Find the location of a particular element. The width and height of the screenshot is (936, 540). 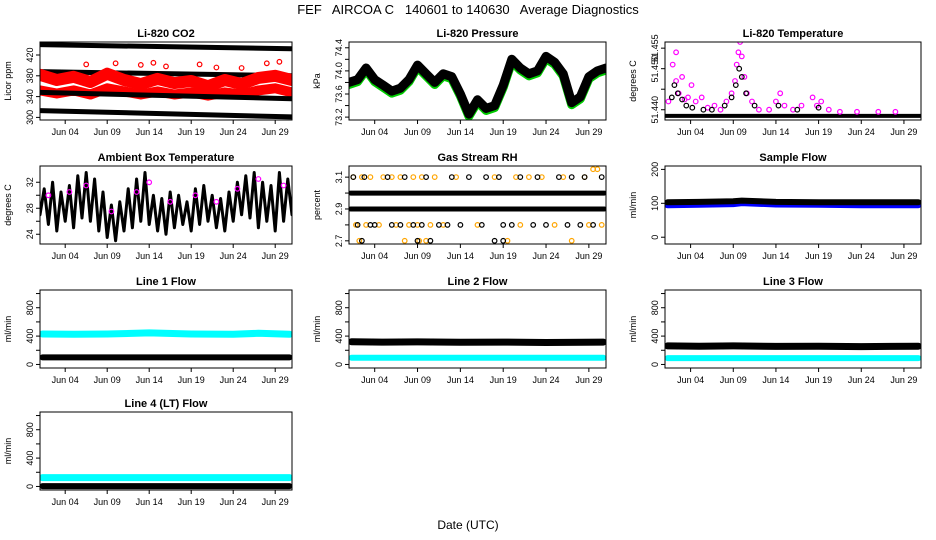

line-1-flow-xtick-label: Jun 14 is located at coordinates (149, 380).